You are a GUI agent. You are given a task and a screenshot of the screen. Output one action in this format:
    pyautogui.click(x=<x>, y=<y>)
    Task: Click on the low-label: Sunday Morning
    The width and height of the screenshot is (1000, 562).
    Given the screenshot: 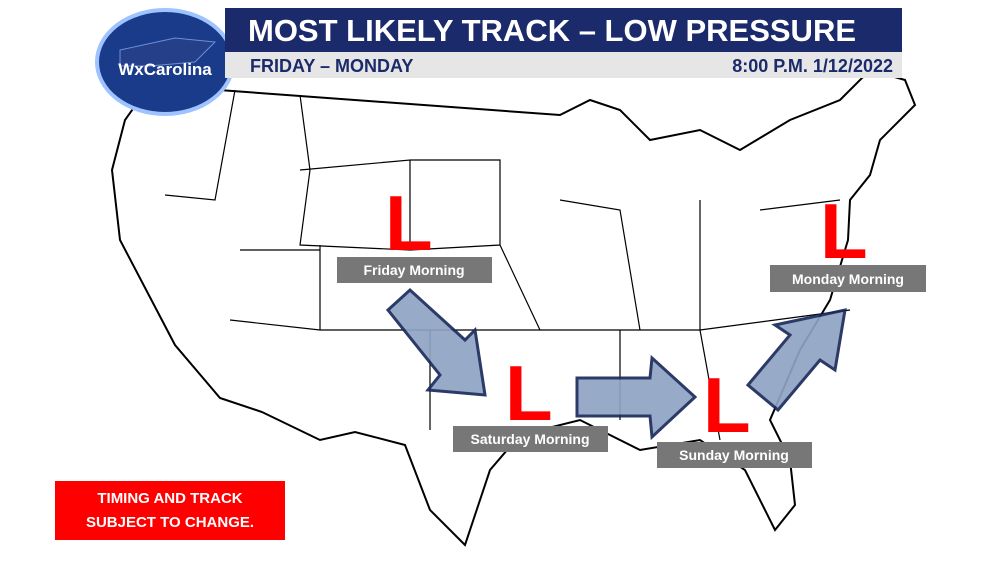 What is the action you would take?
    pyautogui.click(x=734, y=455)
    